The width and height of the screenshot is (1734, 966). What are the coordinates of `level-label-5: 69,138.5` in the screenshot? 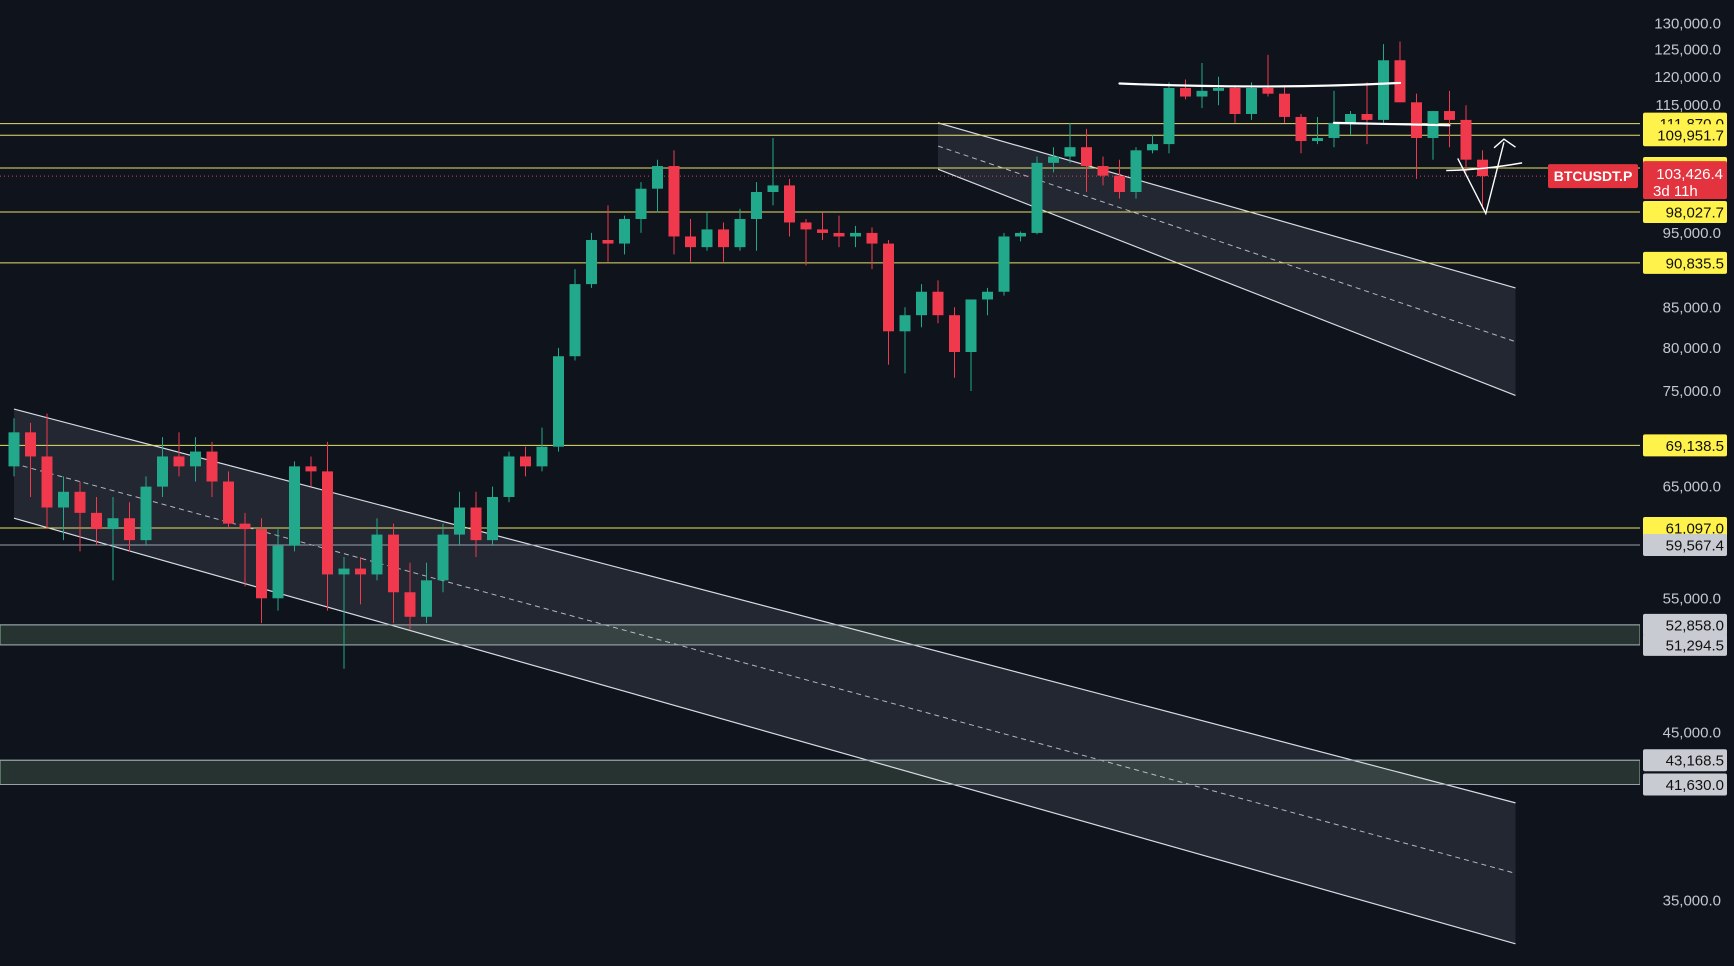 It's located at (1695, 446).